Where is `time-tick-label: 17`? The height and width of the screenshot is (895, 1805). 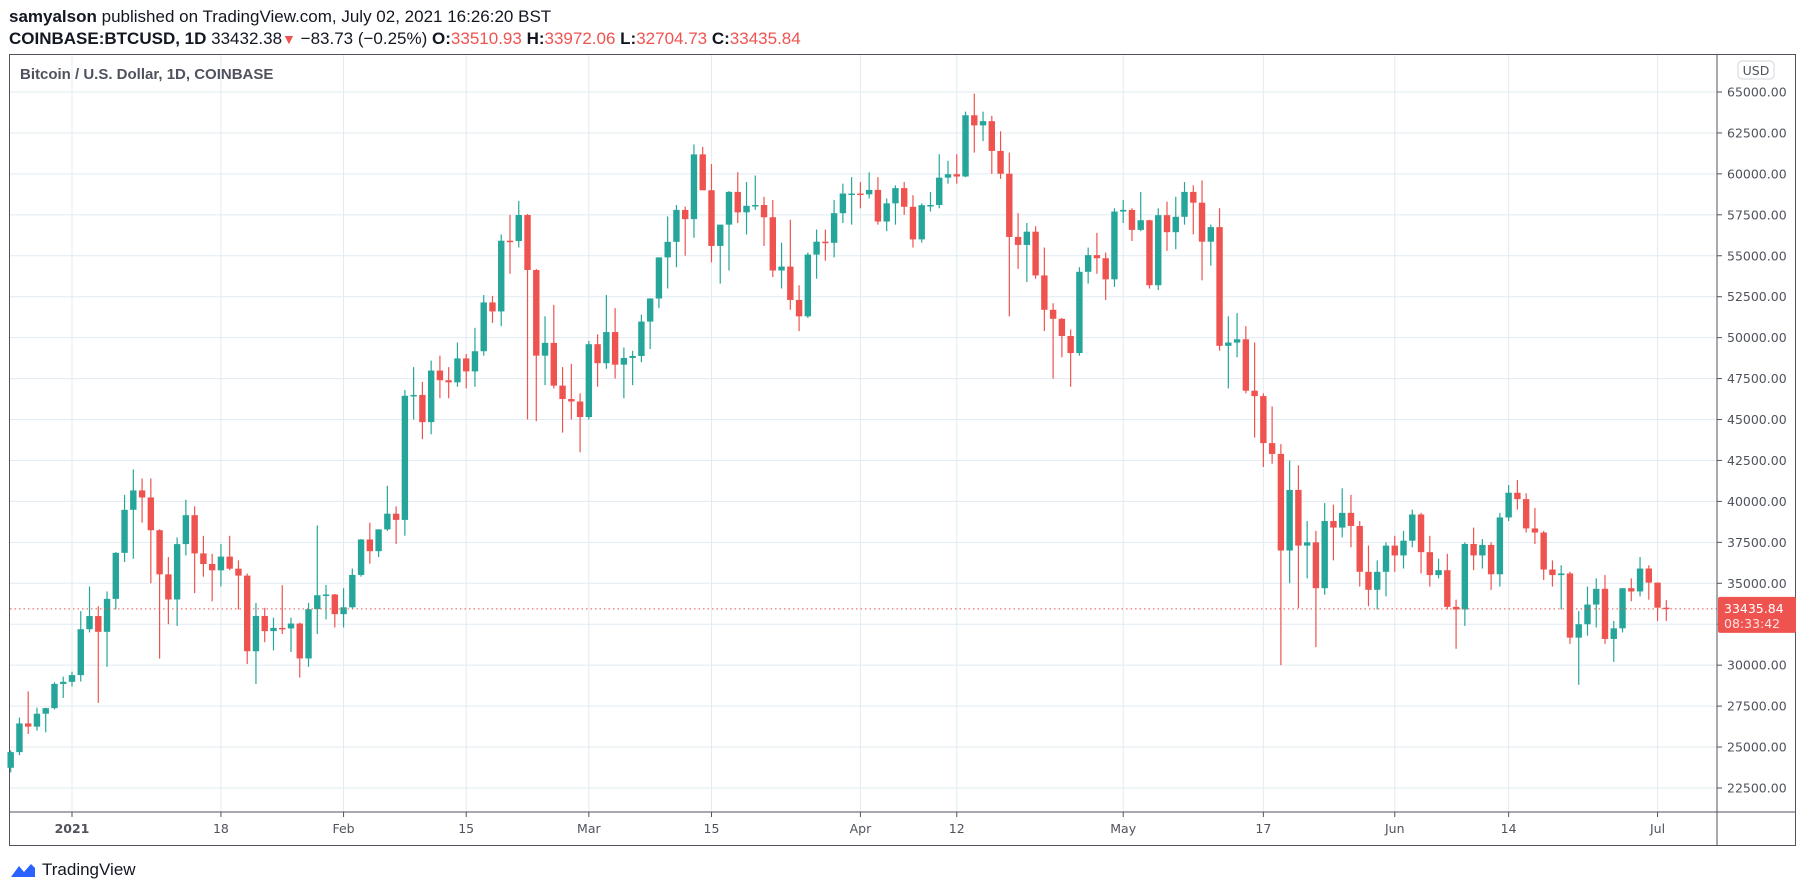
time-tick-label: 17 is located at coordinates (1263, 828).